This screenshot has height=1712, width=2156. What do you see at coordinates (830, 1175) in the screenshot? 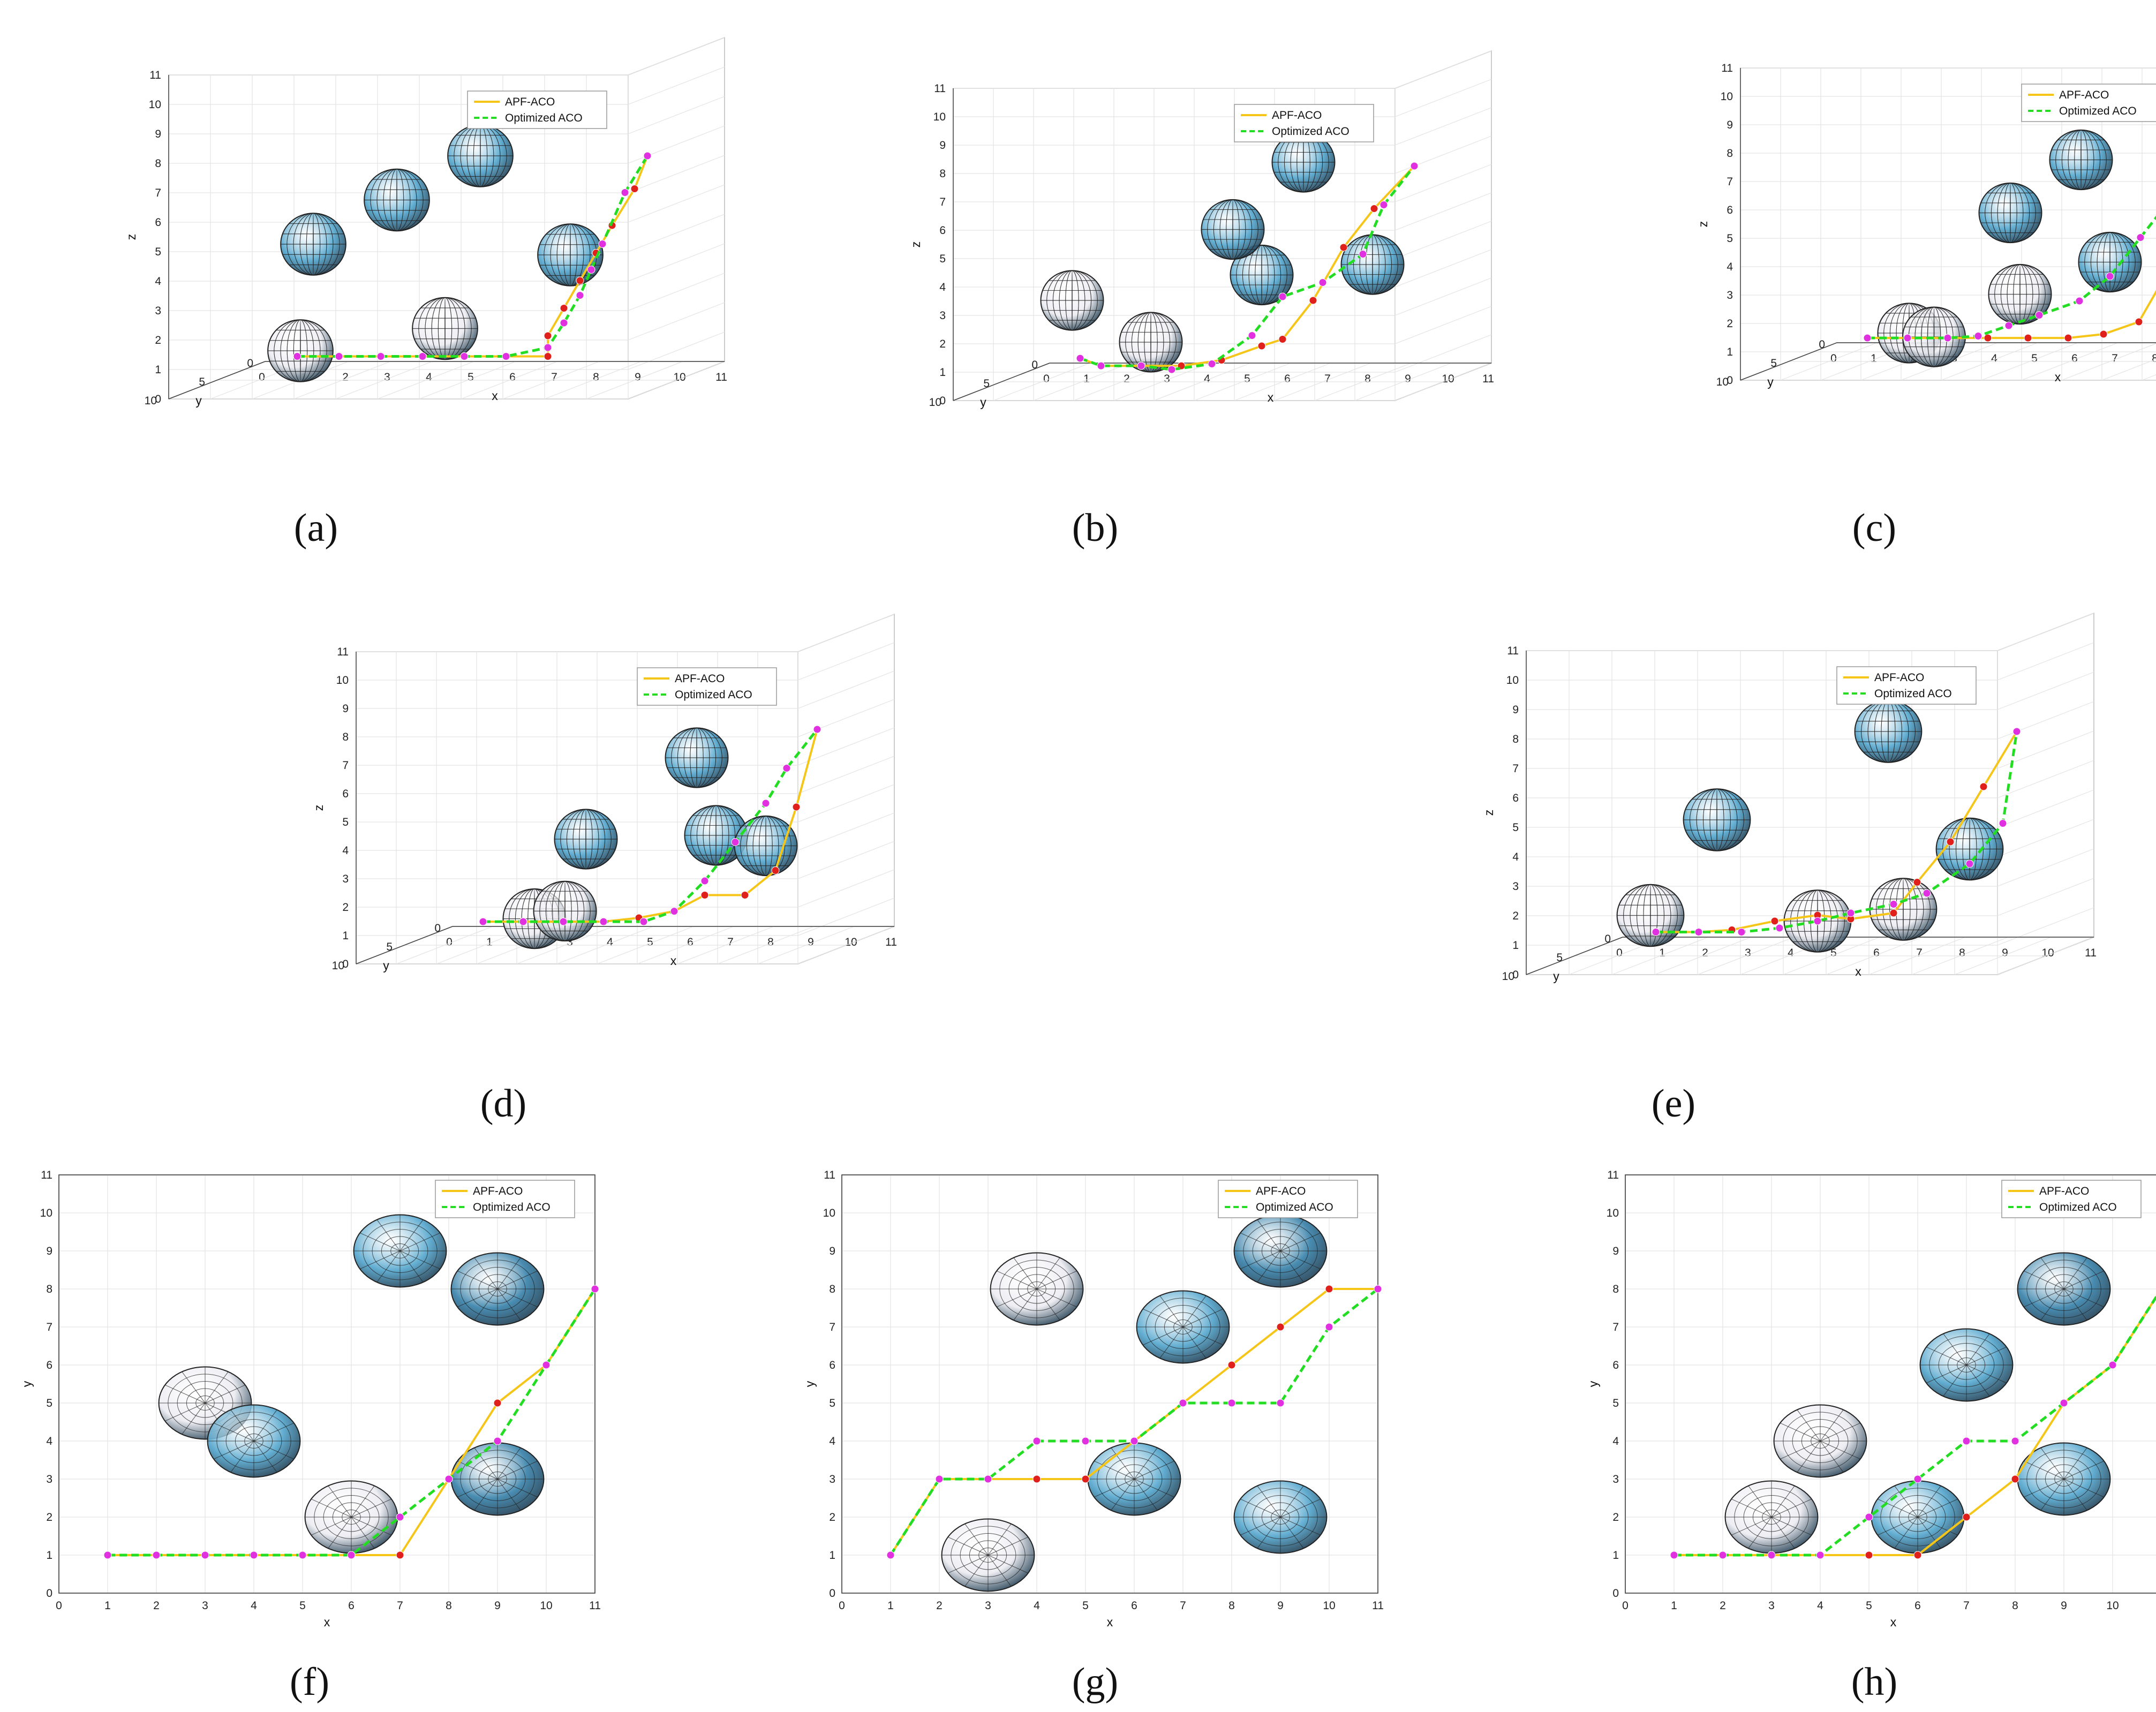
I see `y-tick-label: 11` at bounding box center [830, 1175].